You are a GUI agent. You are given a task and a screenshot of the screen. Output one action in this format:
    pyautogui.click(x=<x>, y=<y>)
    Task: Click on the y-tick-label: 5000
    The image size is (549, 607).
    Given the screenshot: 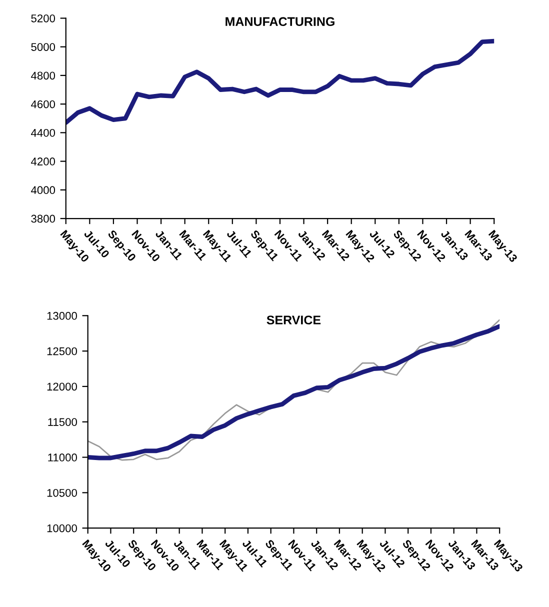 What is the action you would take?
    pyautogui.click(x=43, y=47)
    